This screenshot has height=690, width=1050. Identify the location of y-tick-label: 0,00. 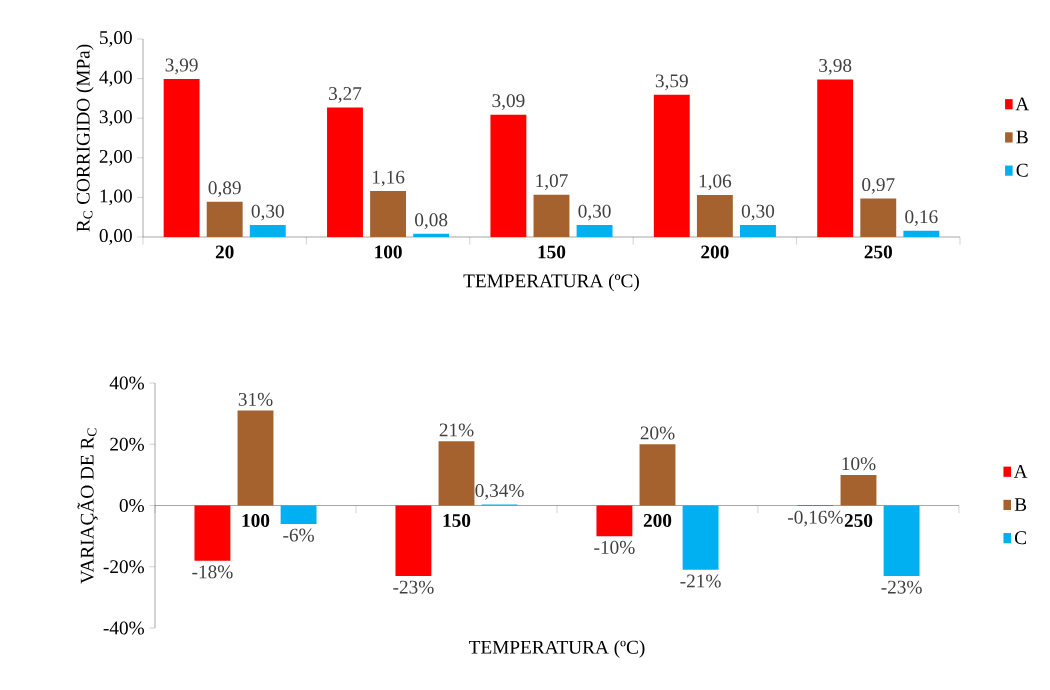
(115, 237).